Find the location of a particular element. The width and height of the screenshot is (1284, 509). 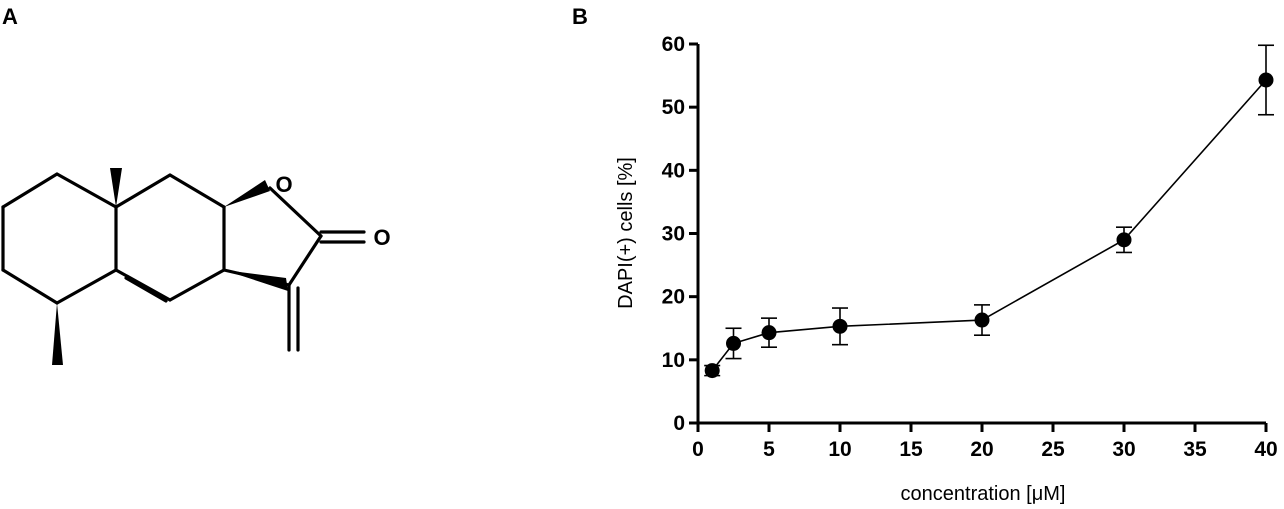

x-tick-label: 0 is located at coordinates (698, 449).